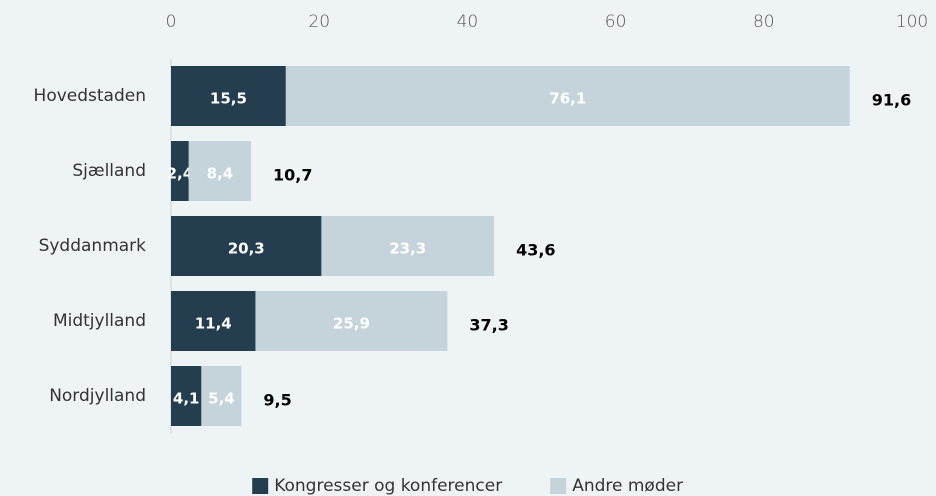 This screenshot has width=936, height=496. Describe the element at coordinates (221, 399) in the screenshot. I see `value-label: 5,4` at that location.